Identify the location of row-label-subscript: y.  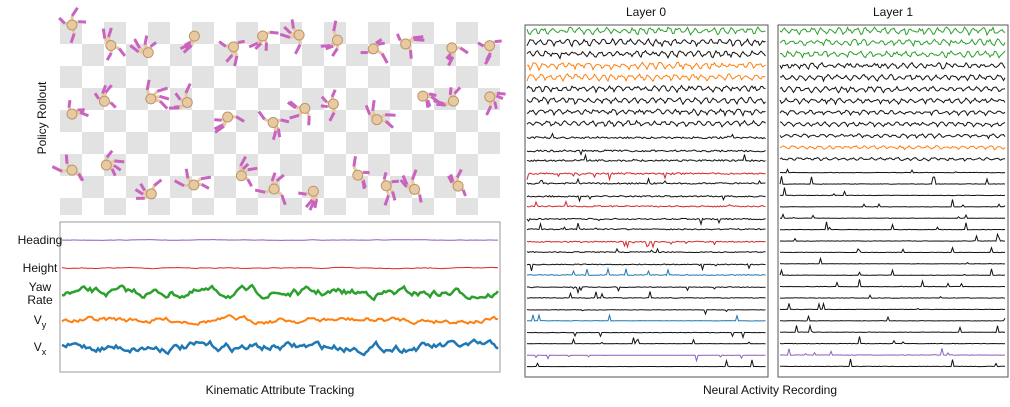
(44, 325).